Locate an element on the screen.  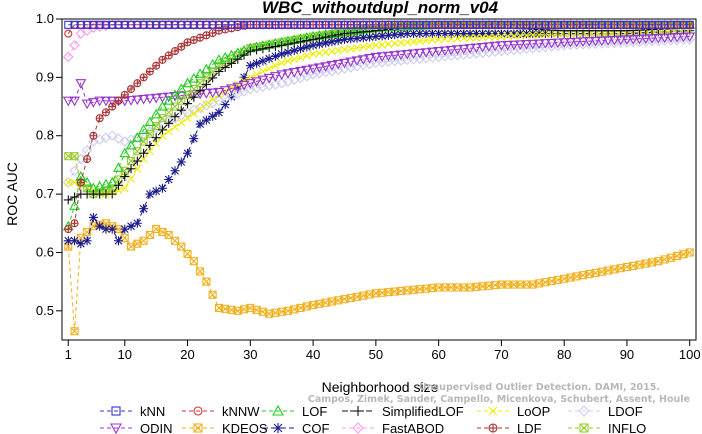
series-knn is located at coordinates (379, 24).